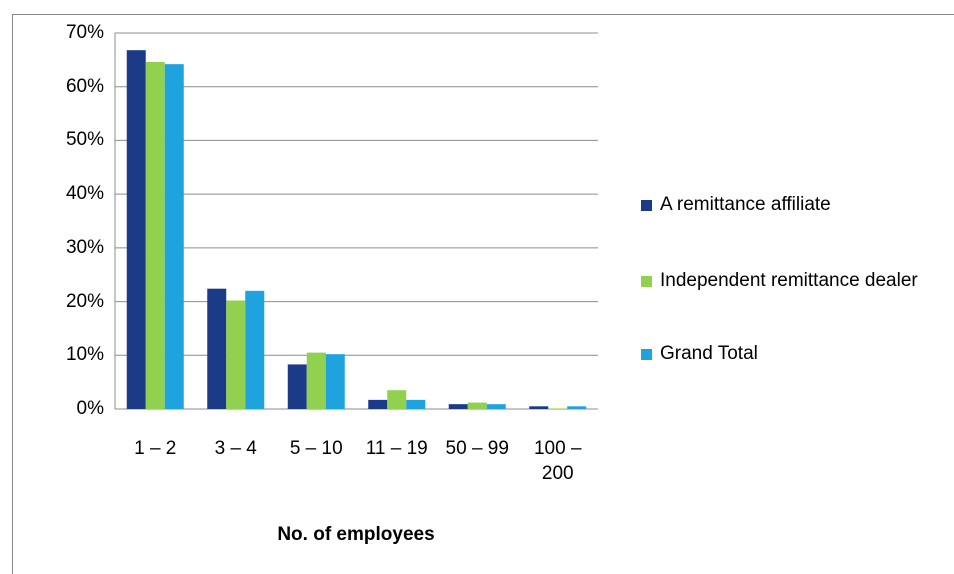  What do you see at coordinates (557, 461) in the screenshot?
I see `x-tick-label: 100 – 200` at bounding box center [557, 461].